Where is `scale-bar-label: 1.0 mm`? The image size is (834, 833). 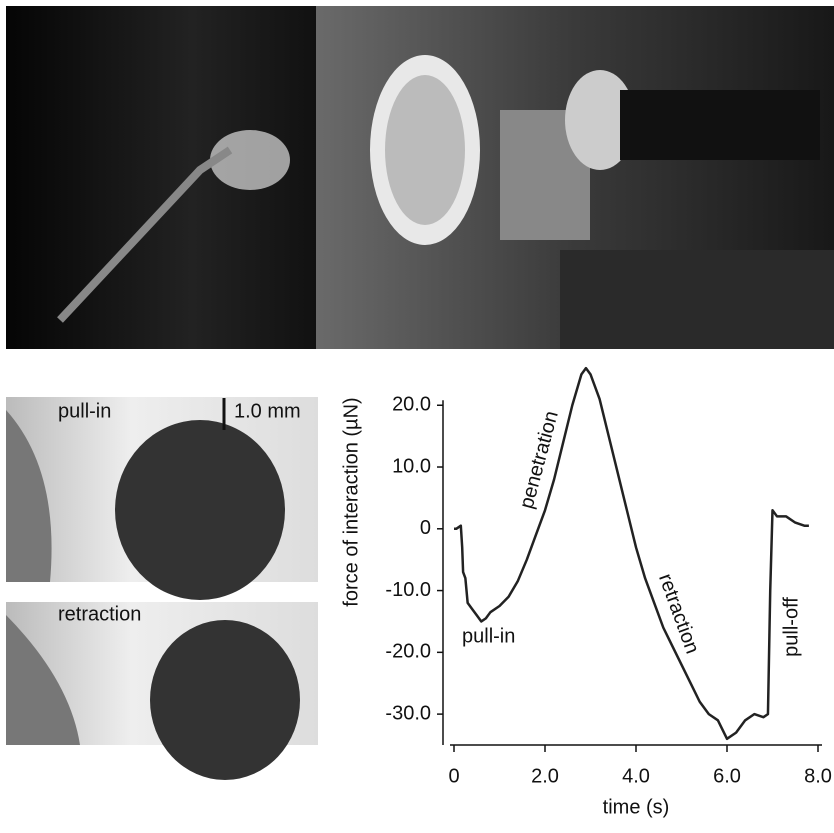
scale-bar-label: 1.0 mm is located at coordinates (267, 411).